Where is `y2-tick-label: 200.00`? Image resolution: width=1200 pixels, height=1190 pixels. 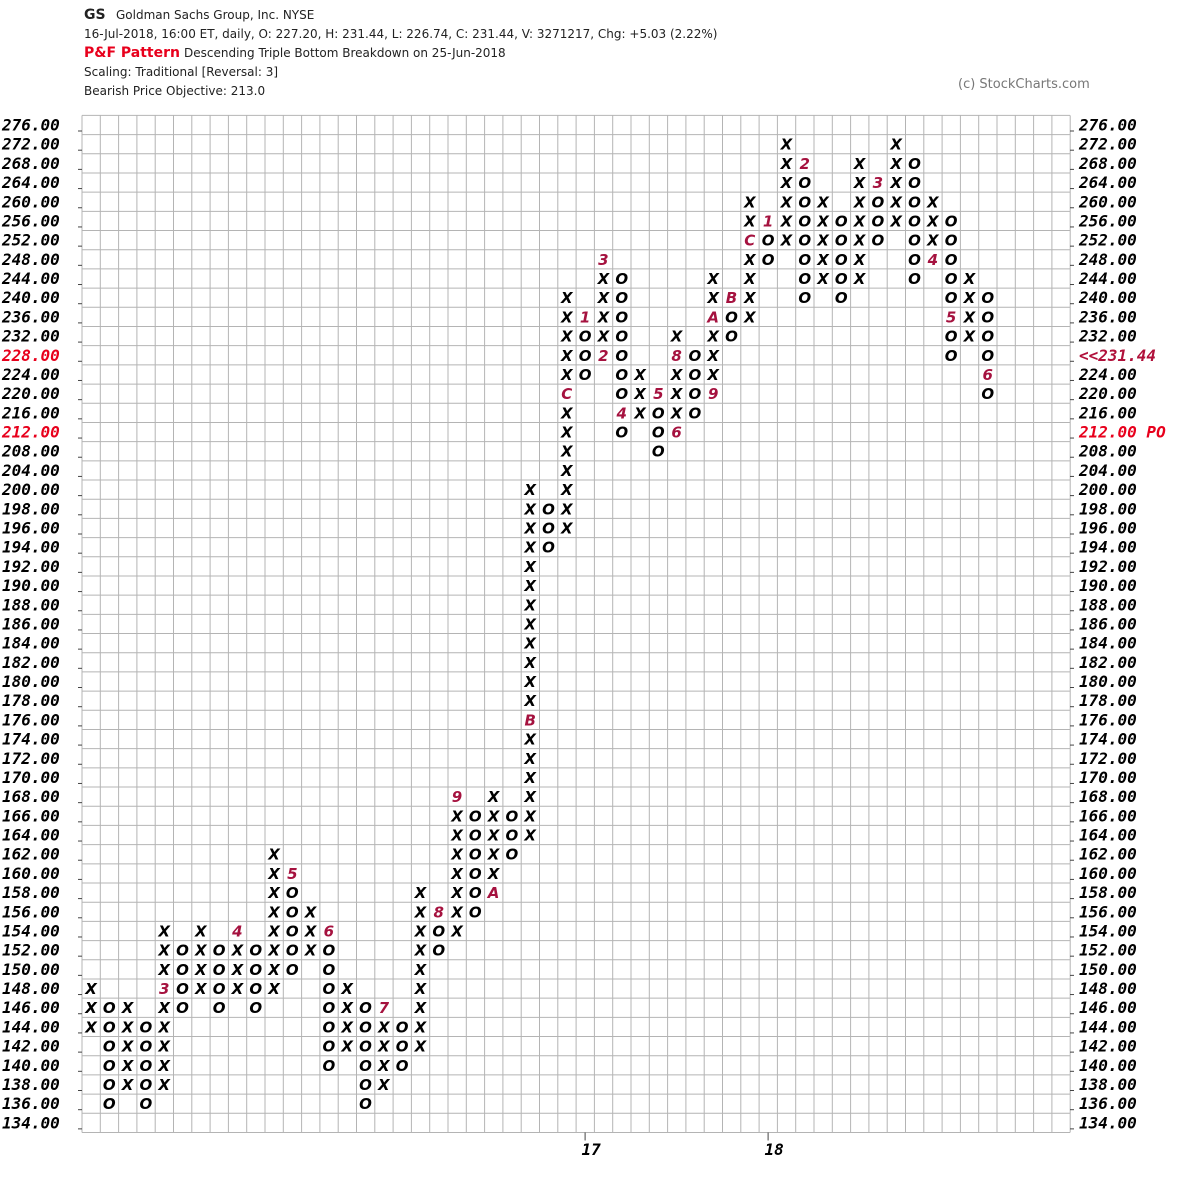 y2-tick-label: 200.00 is located at coordinates (1107, 489).